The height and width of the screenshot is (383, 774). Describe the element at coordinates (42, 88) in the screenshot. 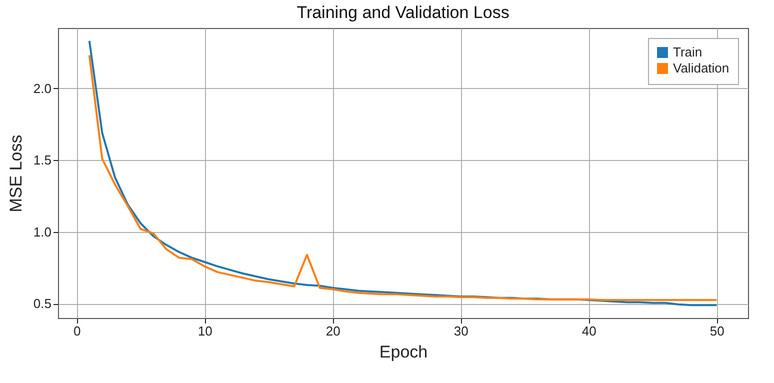

I see `y-tick-label: 2.0` at that location.